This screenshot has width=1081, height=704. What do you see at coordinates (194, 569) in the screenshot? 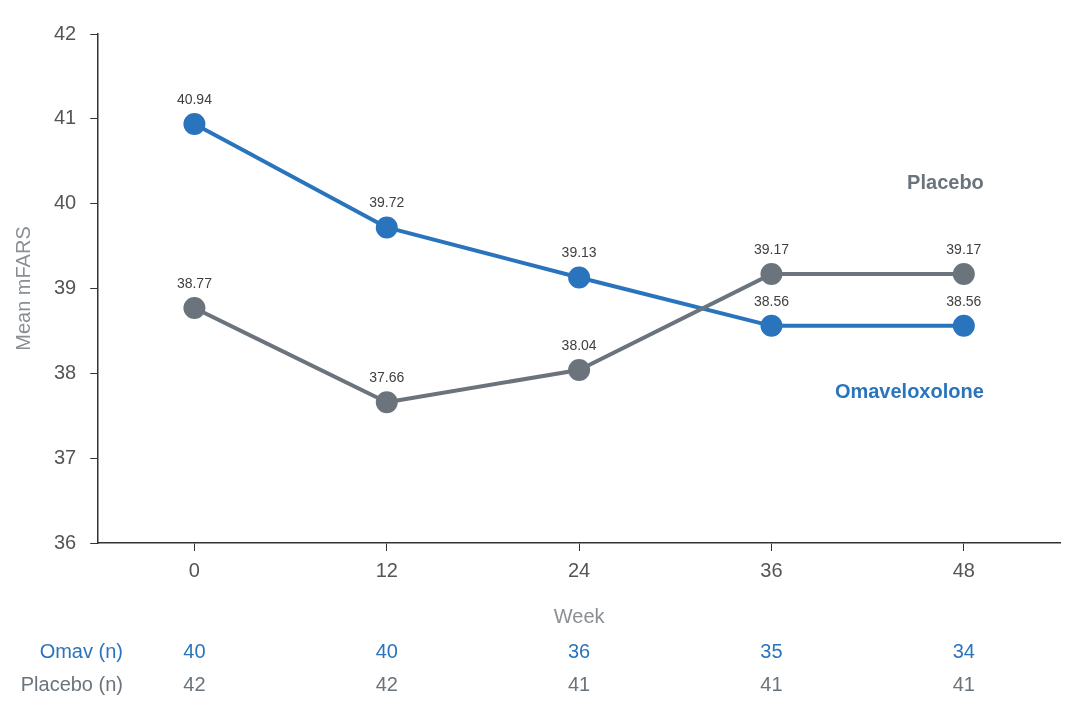
I see `x-tick-label: 0` at bounding box center [194, 569].